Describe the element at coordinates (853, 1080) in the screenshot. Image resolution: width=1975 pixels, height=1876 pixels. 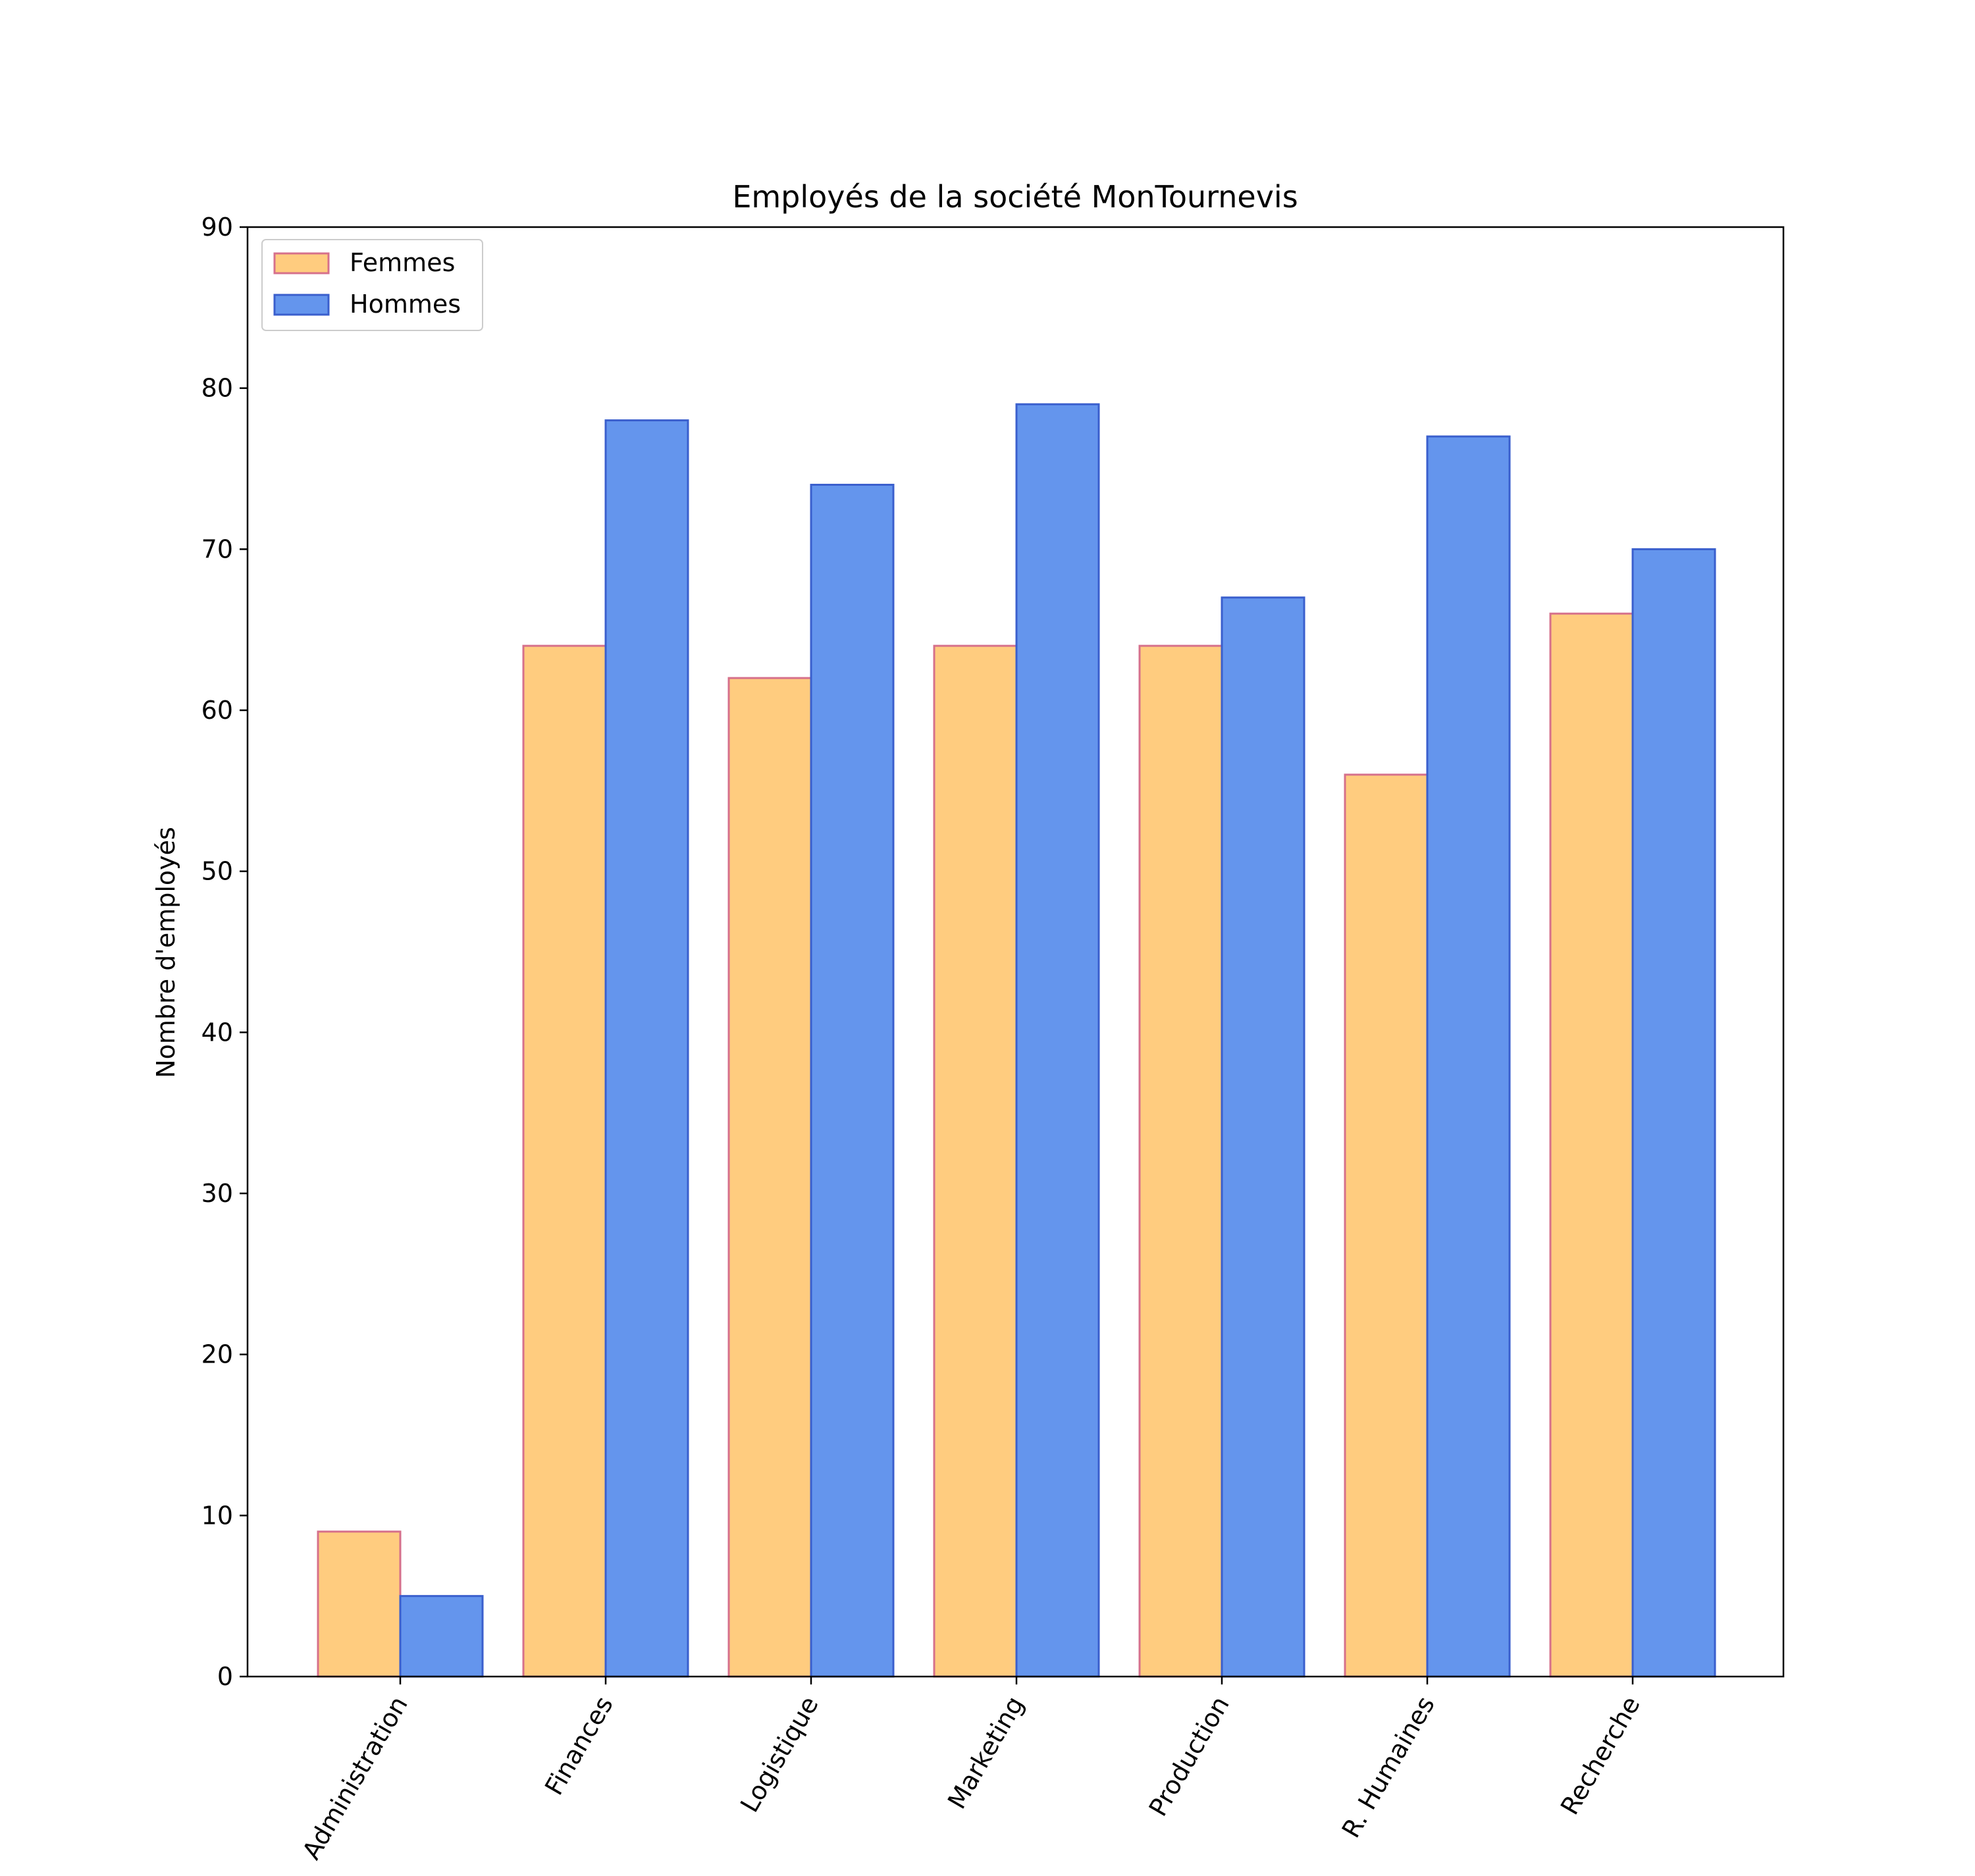
I see `bar-hommes-logistique` at that location.